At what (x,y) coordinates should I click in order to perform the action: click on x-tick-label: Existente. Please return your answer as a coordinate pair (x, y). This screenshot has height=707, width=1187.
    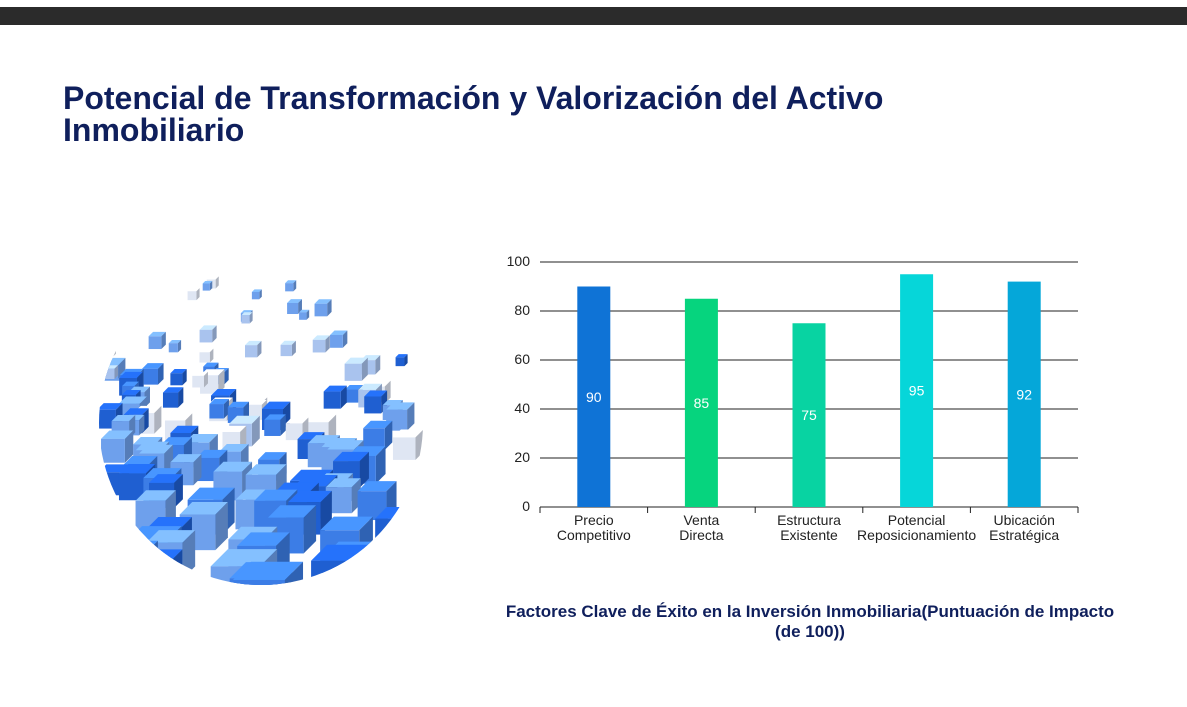
    Looking at the image, I should click on (809, 535).